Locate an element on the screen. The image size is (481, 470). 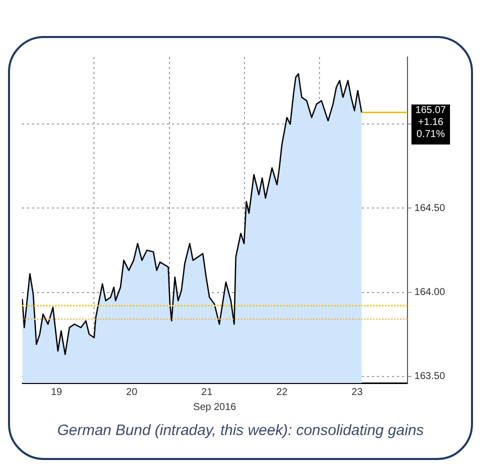
text: German Bund (intraday, this week): consolidating gains is located at coordinates (240, 430).